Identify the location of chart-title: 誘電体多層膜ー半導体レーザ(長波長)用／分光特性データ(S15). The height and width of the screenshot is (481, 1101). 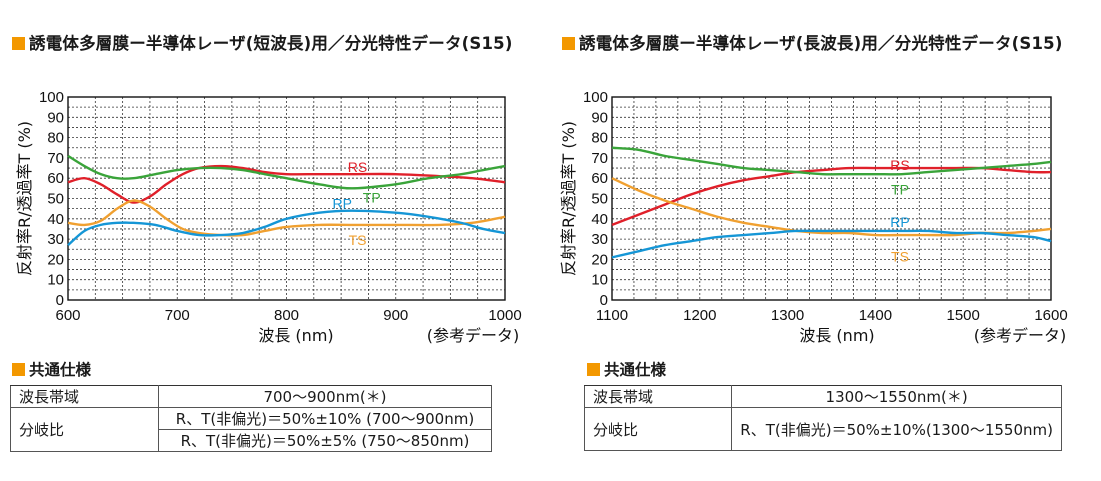
(812, 42).